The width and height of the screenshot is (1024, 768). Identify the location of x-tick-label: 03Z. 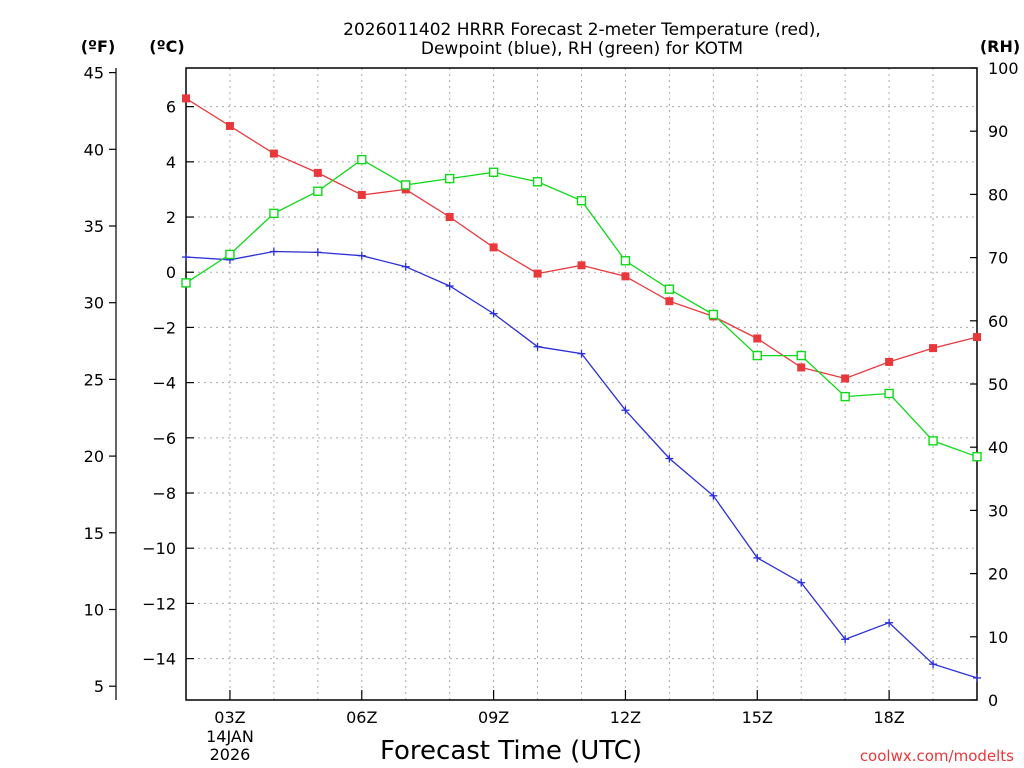
(229, 717).